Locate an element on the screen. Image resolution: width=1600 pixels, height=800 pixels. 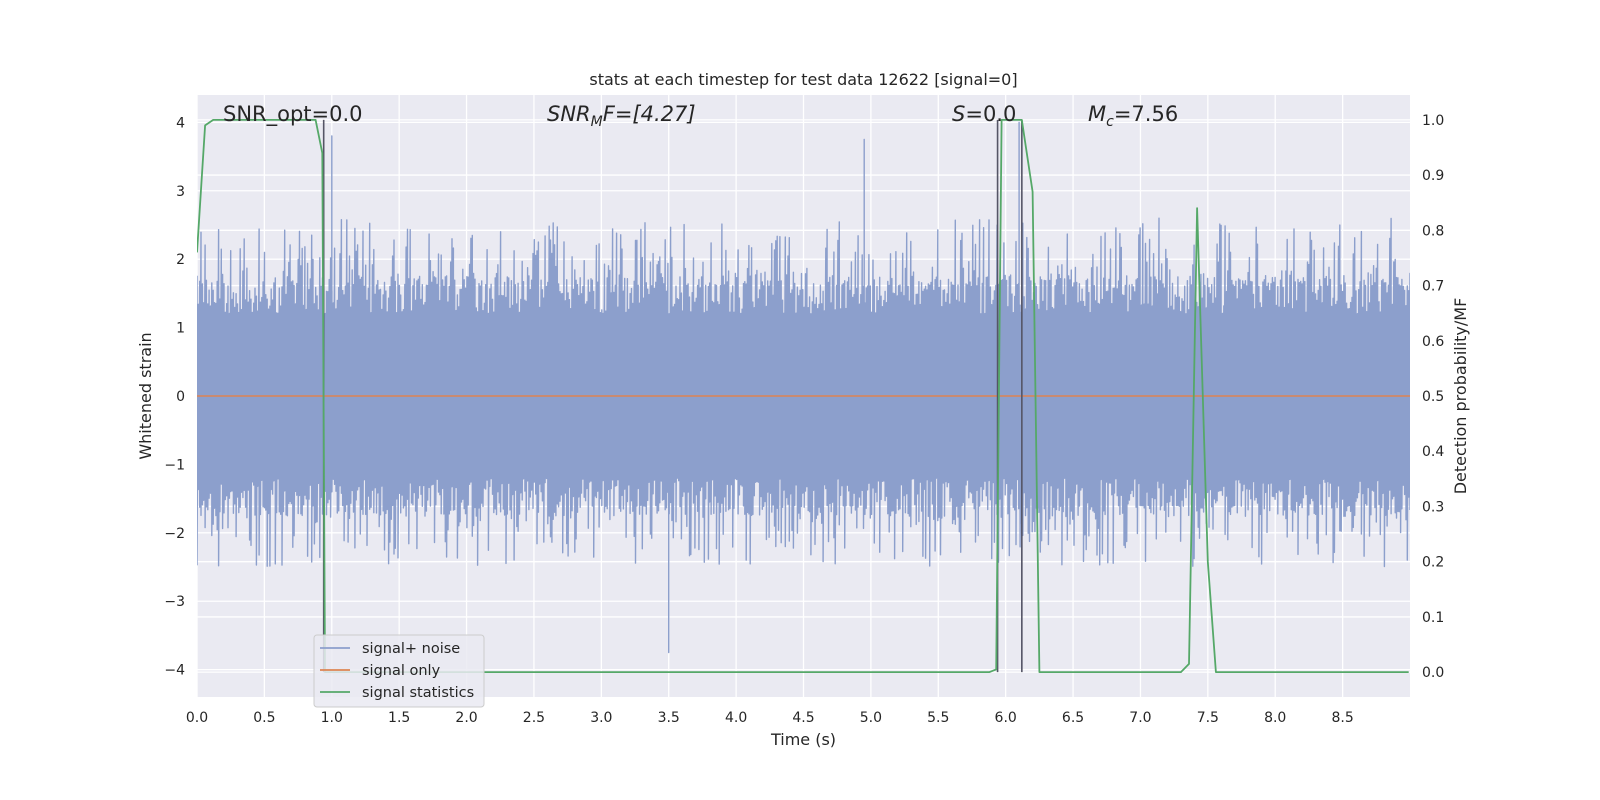
left-y-tick-label: 3 is located at coordinates (180, 192).